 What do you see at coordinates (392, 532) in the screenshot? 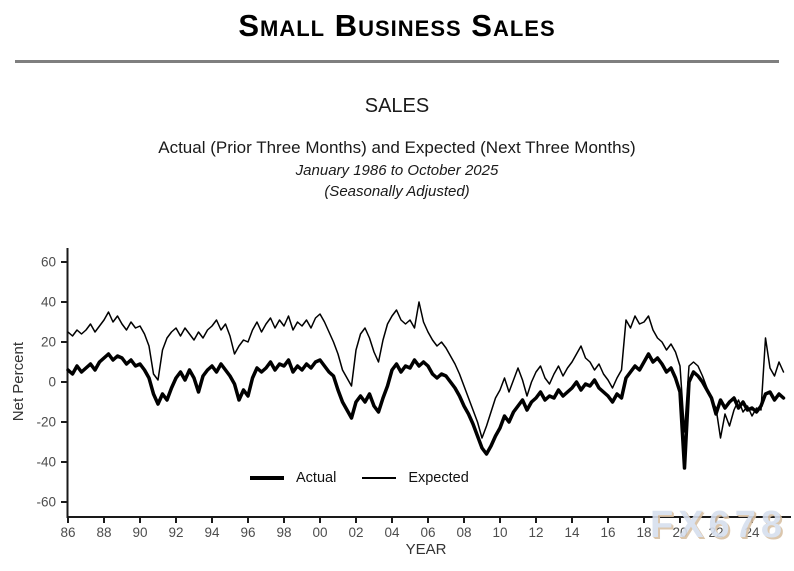
I see `x-tick-label: 04` at bounding box center [392, 532].